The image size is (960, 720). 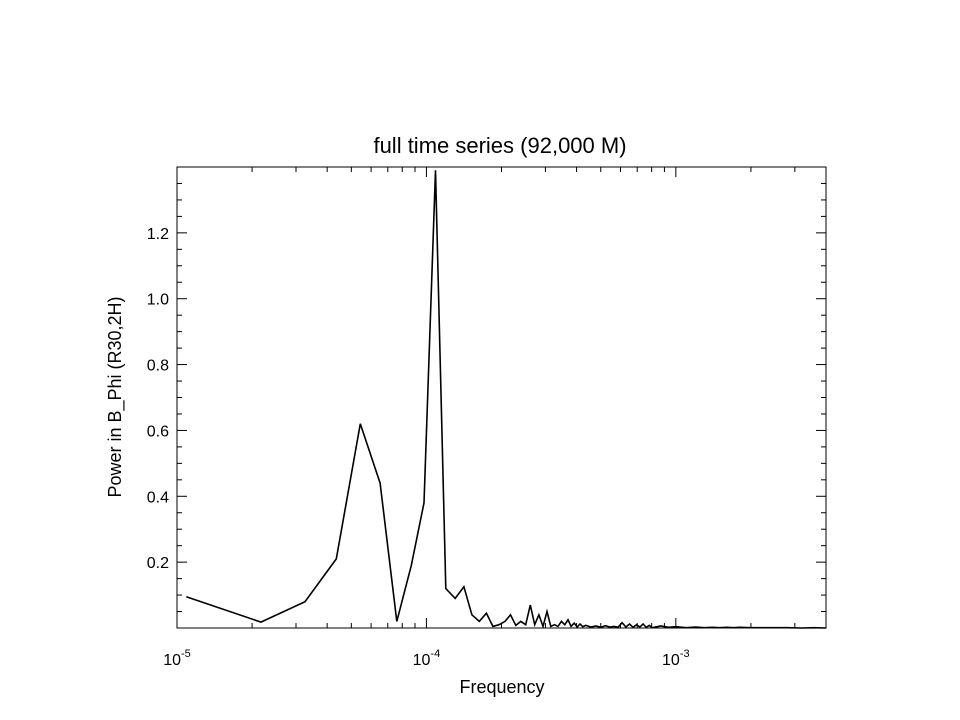 I want to click on x-tick-exponent: -5, so click(x=186, y=654).